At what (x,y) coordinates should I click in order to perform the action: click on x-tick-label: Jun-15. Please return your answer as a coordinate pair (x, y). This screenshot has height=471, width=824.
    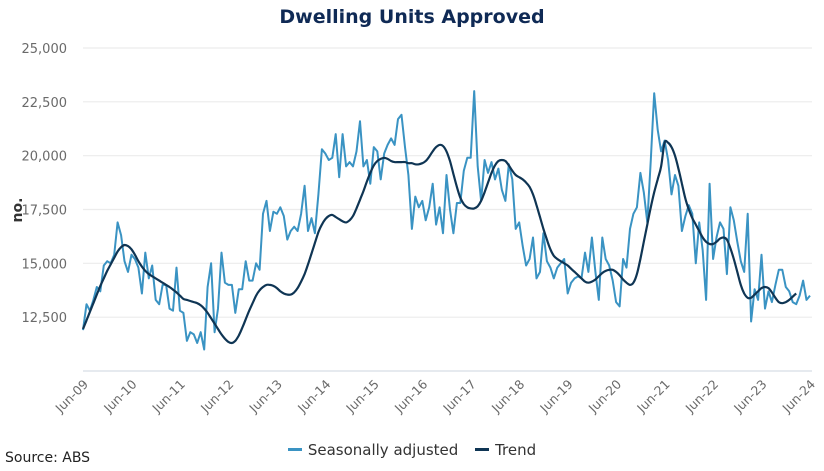
    Looking at the image, I should click on (362, 397).